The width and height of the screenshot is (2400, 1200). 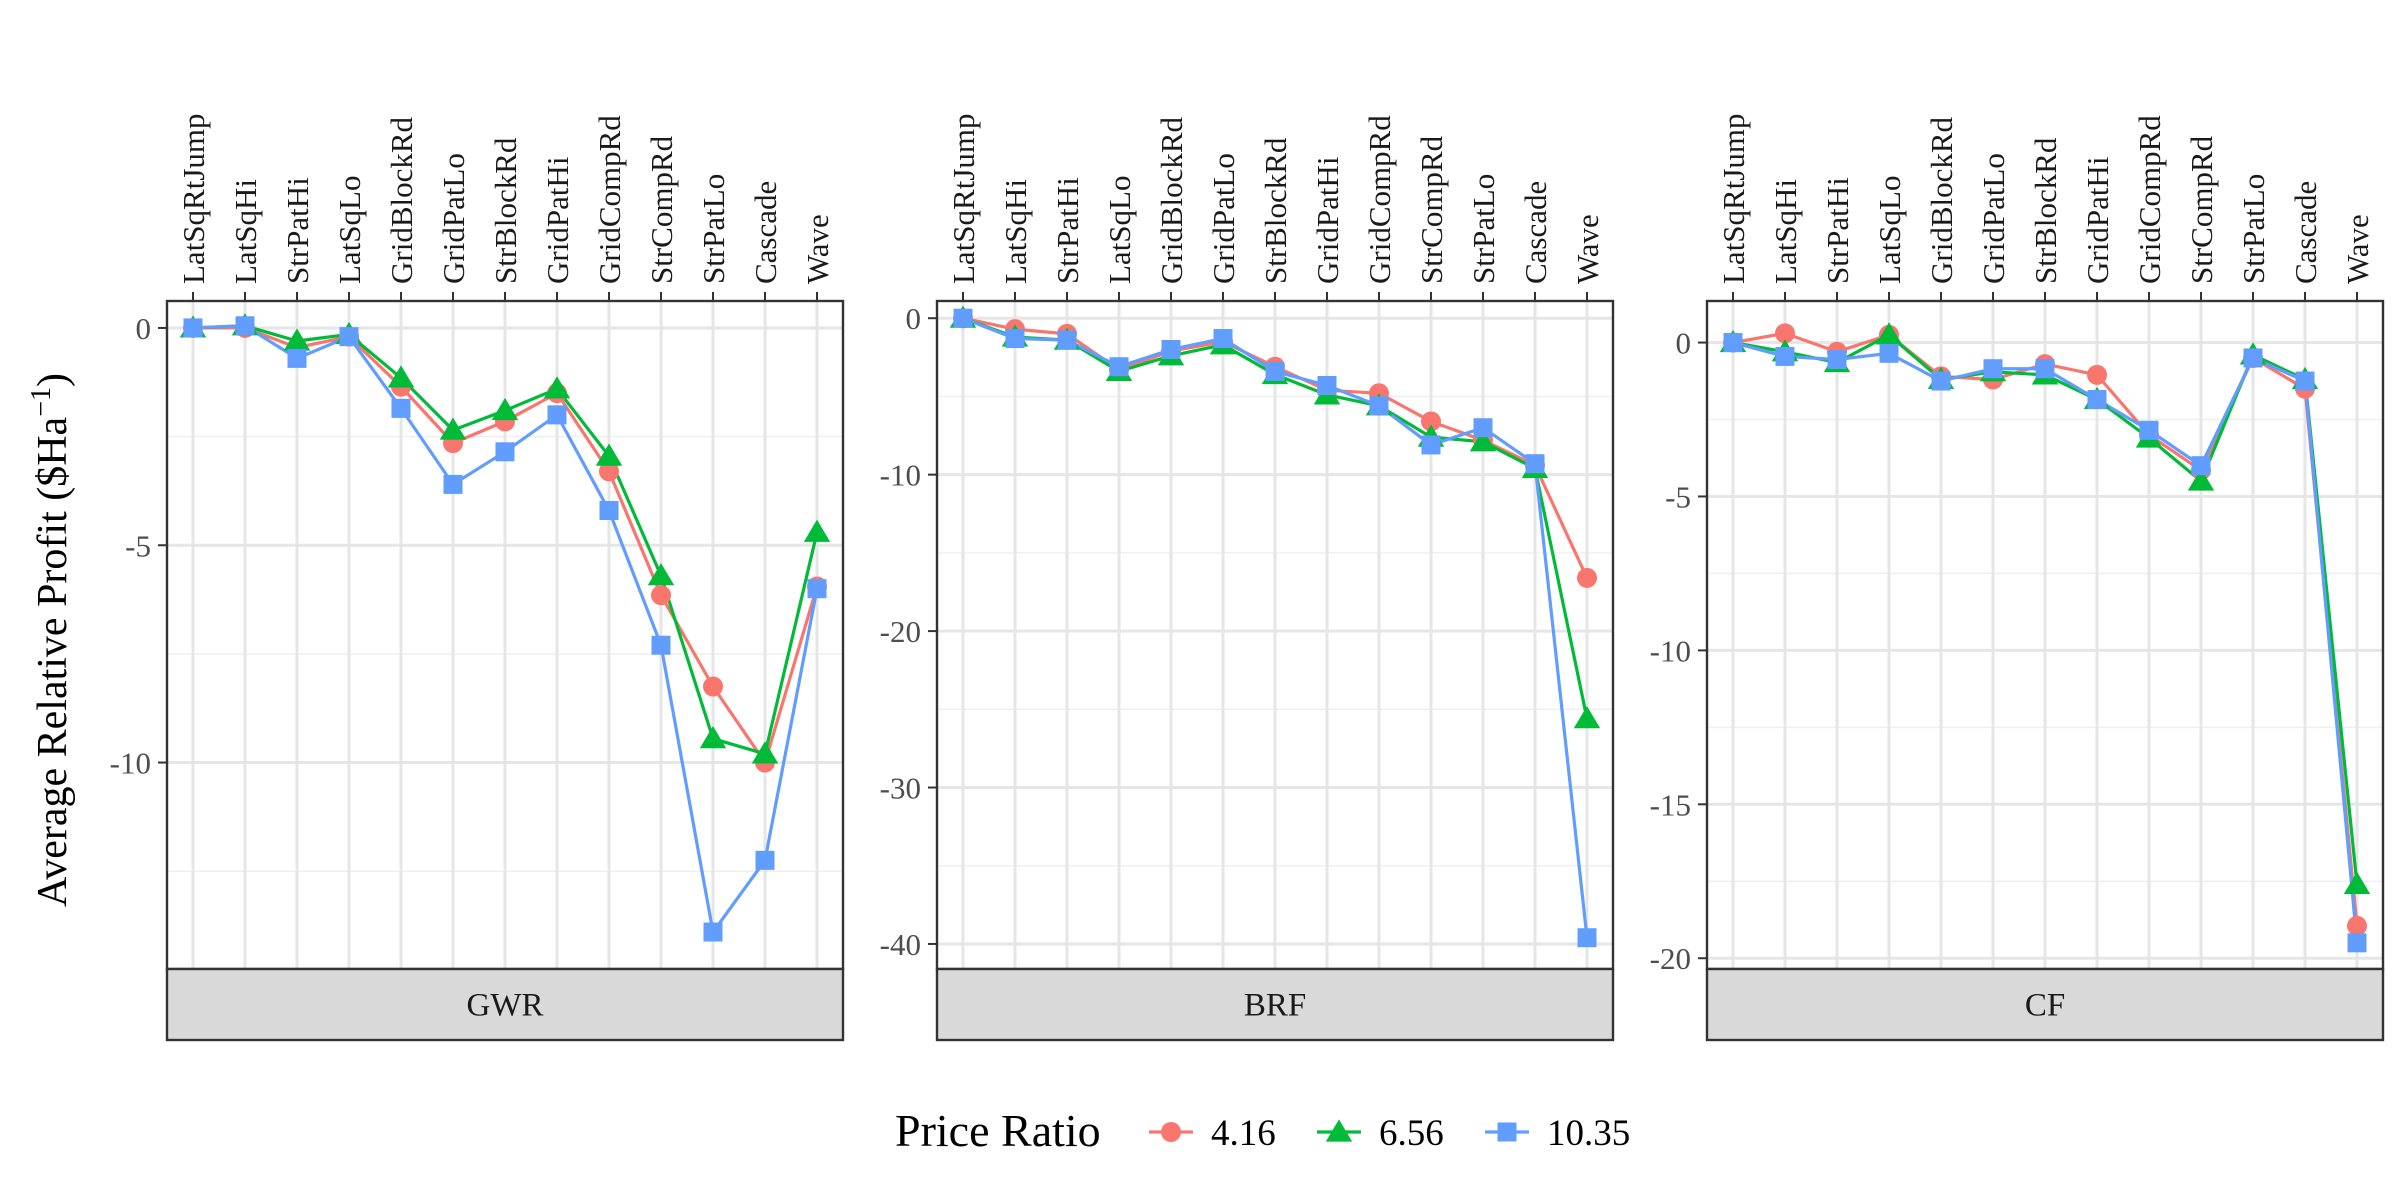 I want to click on x-tick-label: StrCompRd, so click(x=1431, y=209).